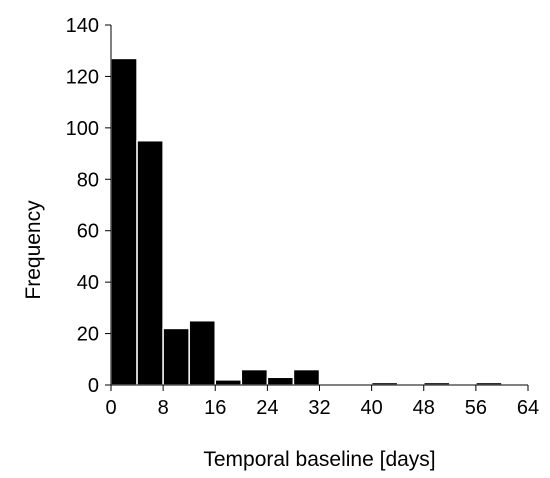 This screenshot has width=550, height=478. I want to click on x-tick-label-16: 16, so click(215, 408).